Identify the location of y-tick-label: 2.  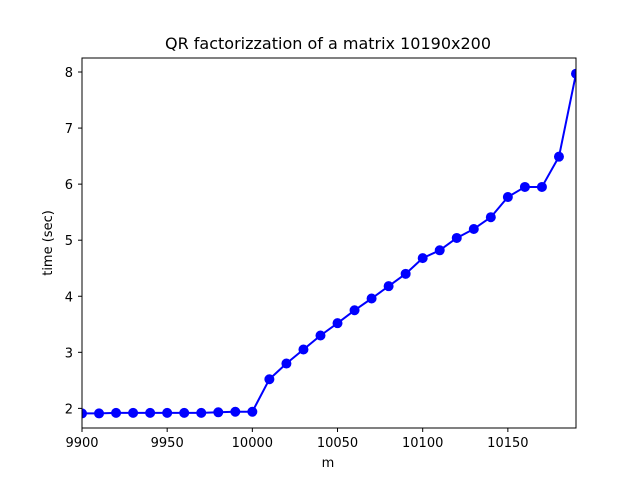
(69, 409).